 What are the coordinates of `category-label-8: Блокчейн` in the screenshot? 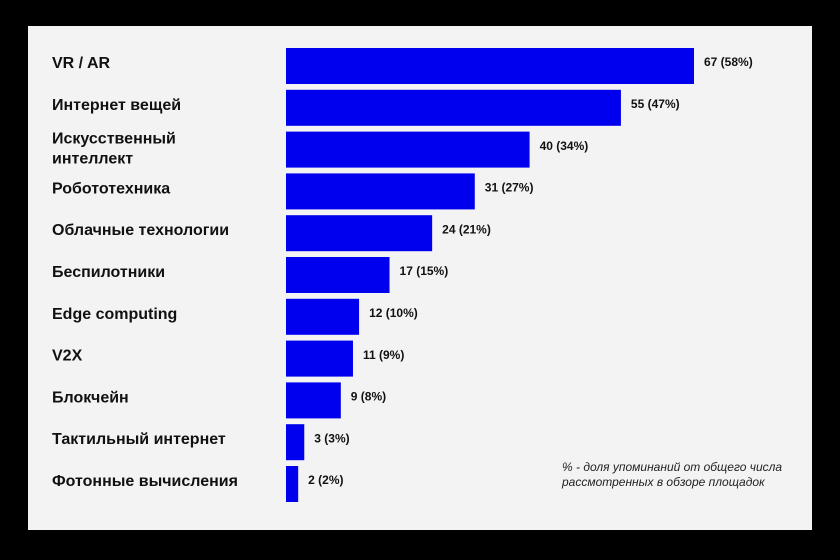 It's located at (90, 397).